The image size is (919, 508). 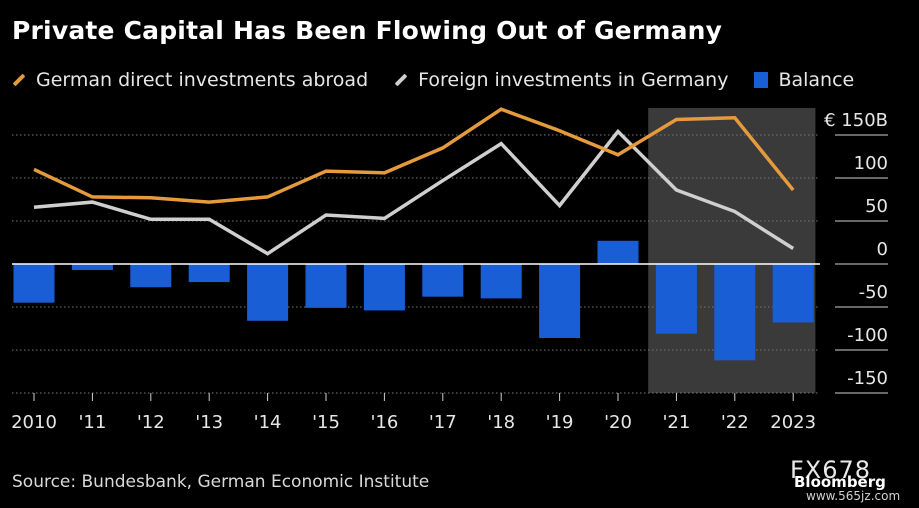 I want to click on legend-item-foreign-investments: Foreign investments in Germany, so click(x=561, y=80).